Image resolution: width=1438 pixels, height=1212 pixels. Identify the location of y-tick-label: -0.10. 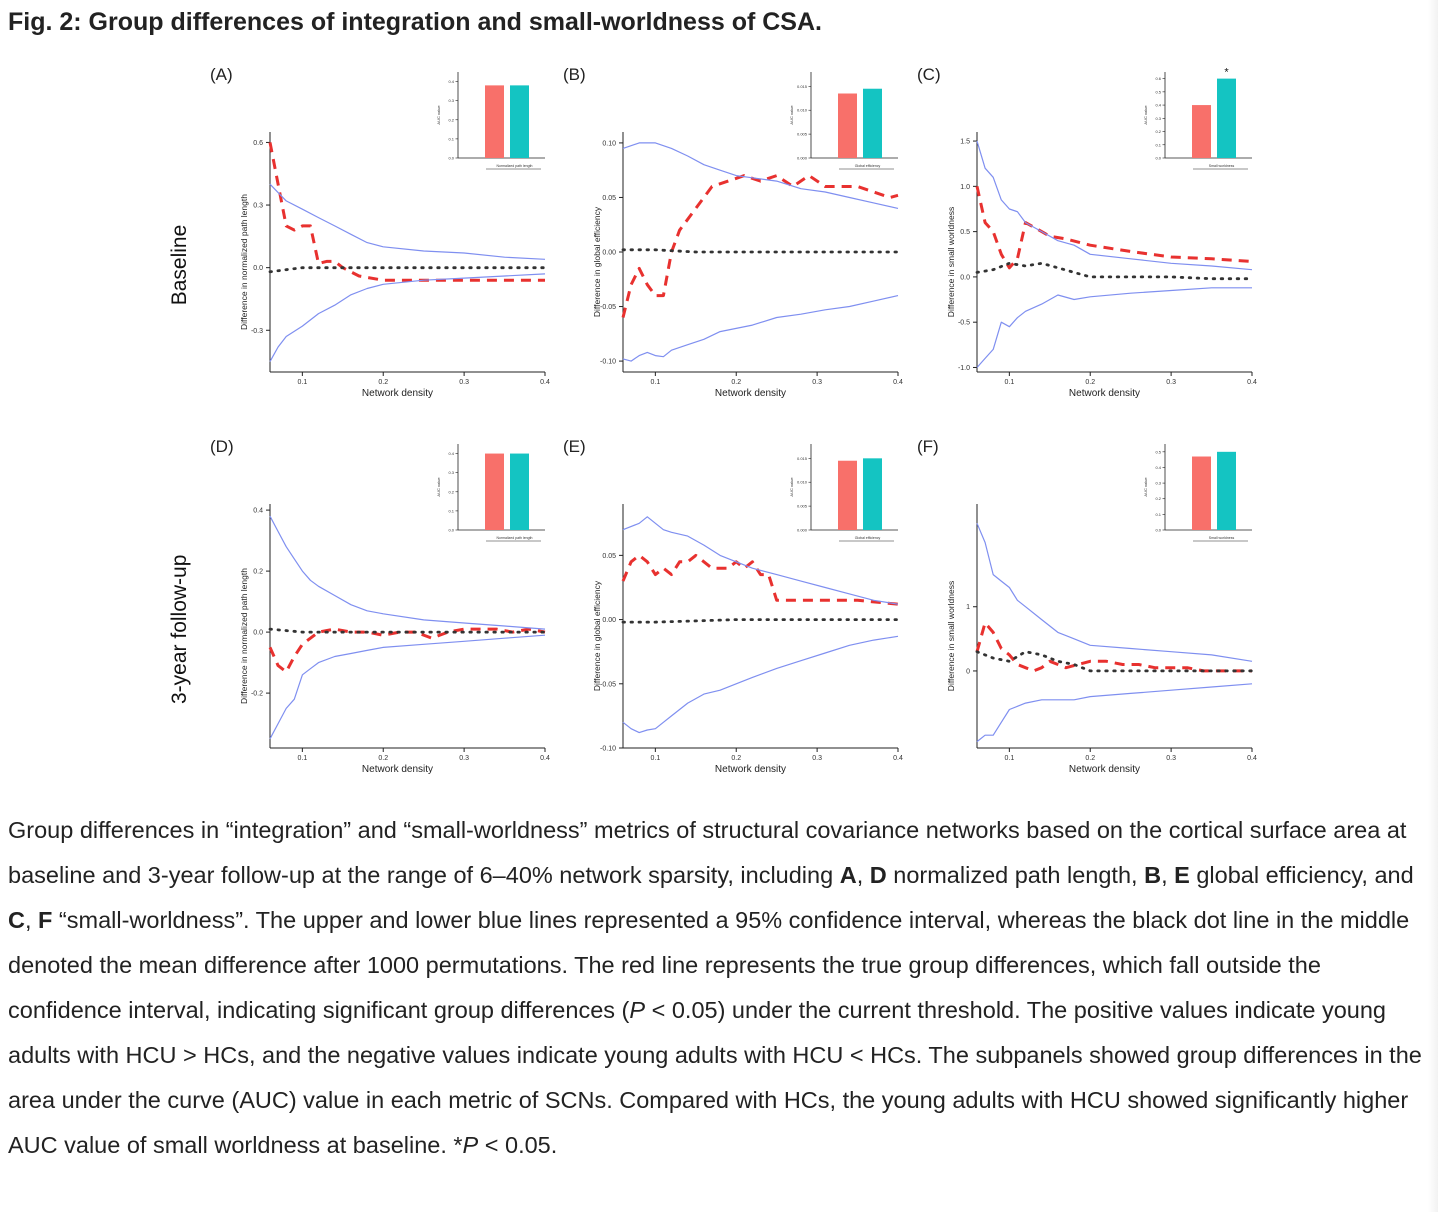
(608, 749).